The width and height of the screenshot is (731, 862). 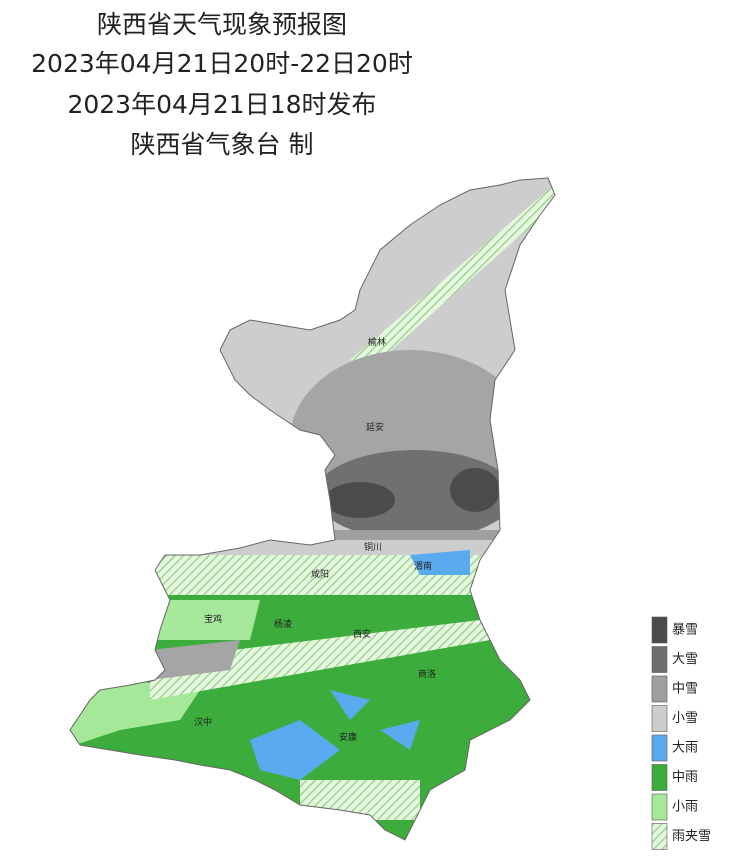 I want to click on publisher: 陕西省气象台 制, so click(x=222, y=144).